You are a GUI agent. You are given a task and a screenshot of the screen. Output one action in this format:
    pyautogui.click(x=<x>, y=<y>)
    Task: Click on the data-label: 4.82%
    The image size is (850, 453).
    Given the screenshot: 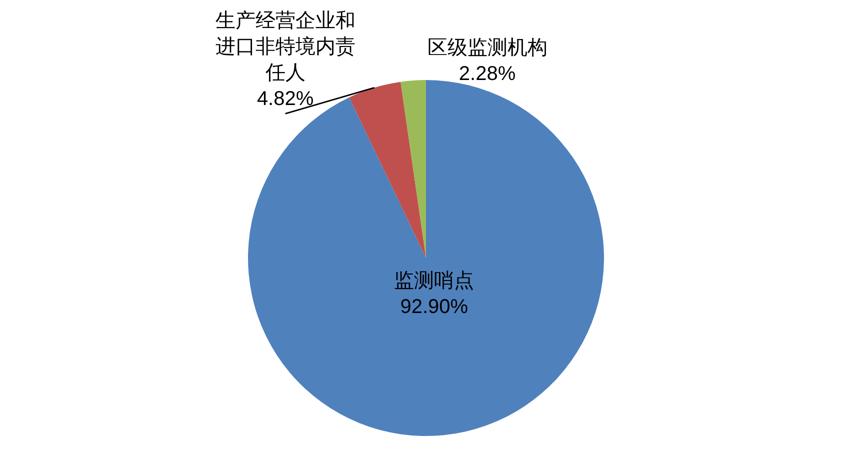 What is the action you would take?
    pyautogui.click(x=285, y=99)
    